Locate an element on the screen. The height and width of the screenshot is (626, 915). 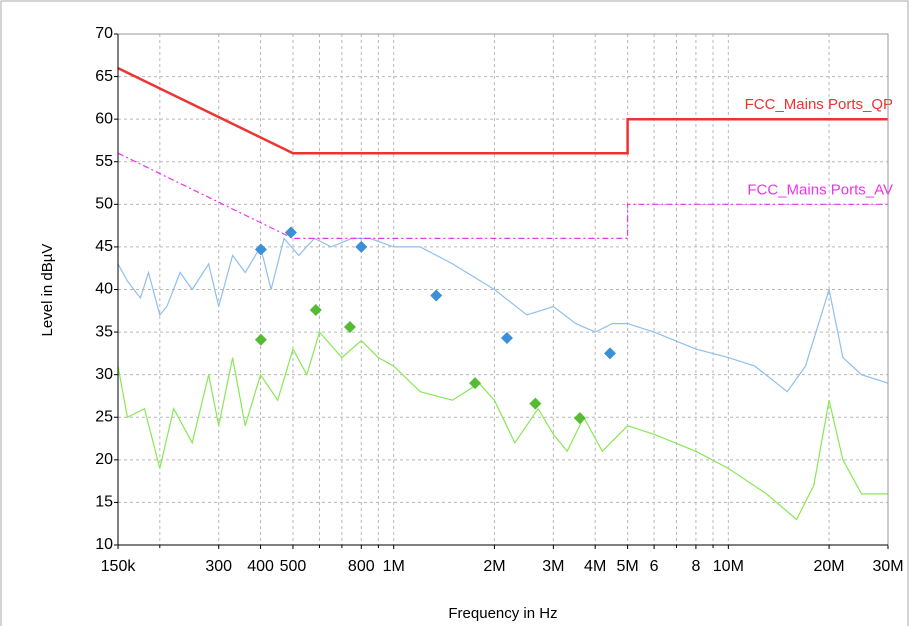
x-tick-label: 150k is located at coordinates (119, 566).